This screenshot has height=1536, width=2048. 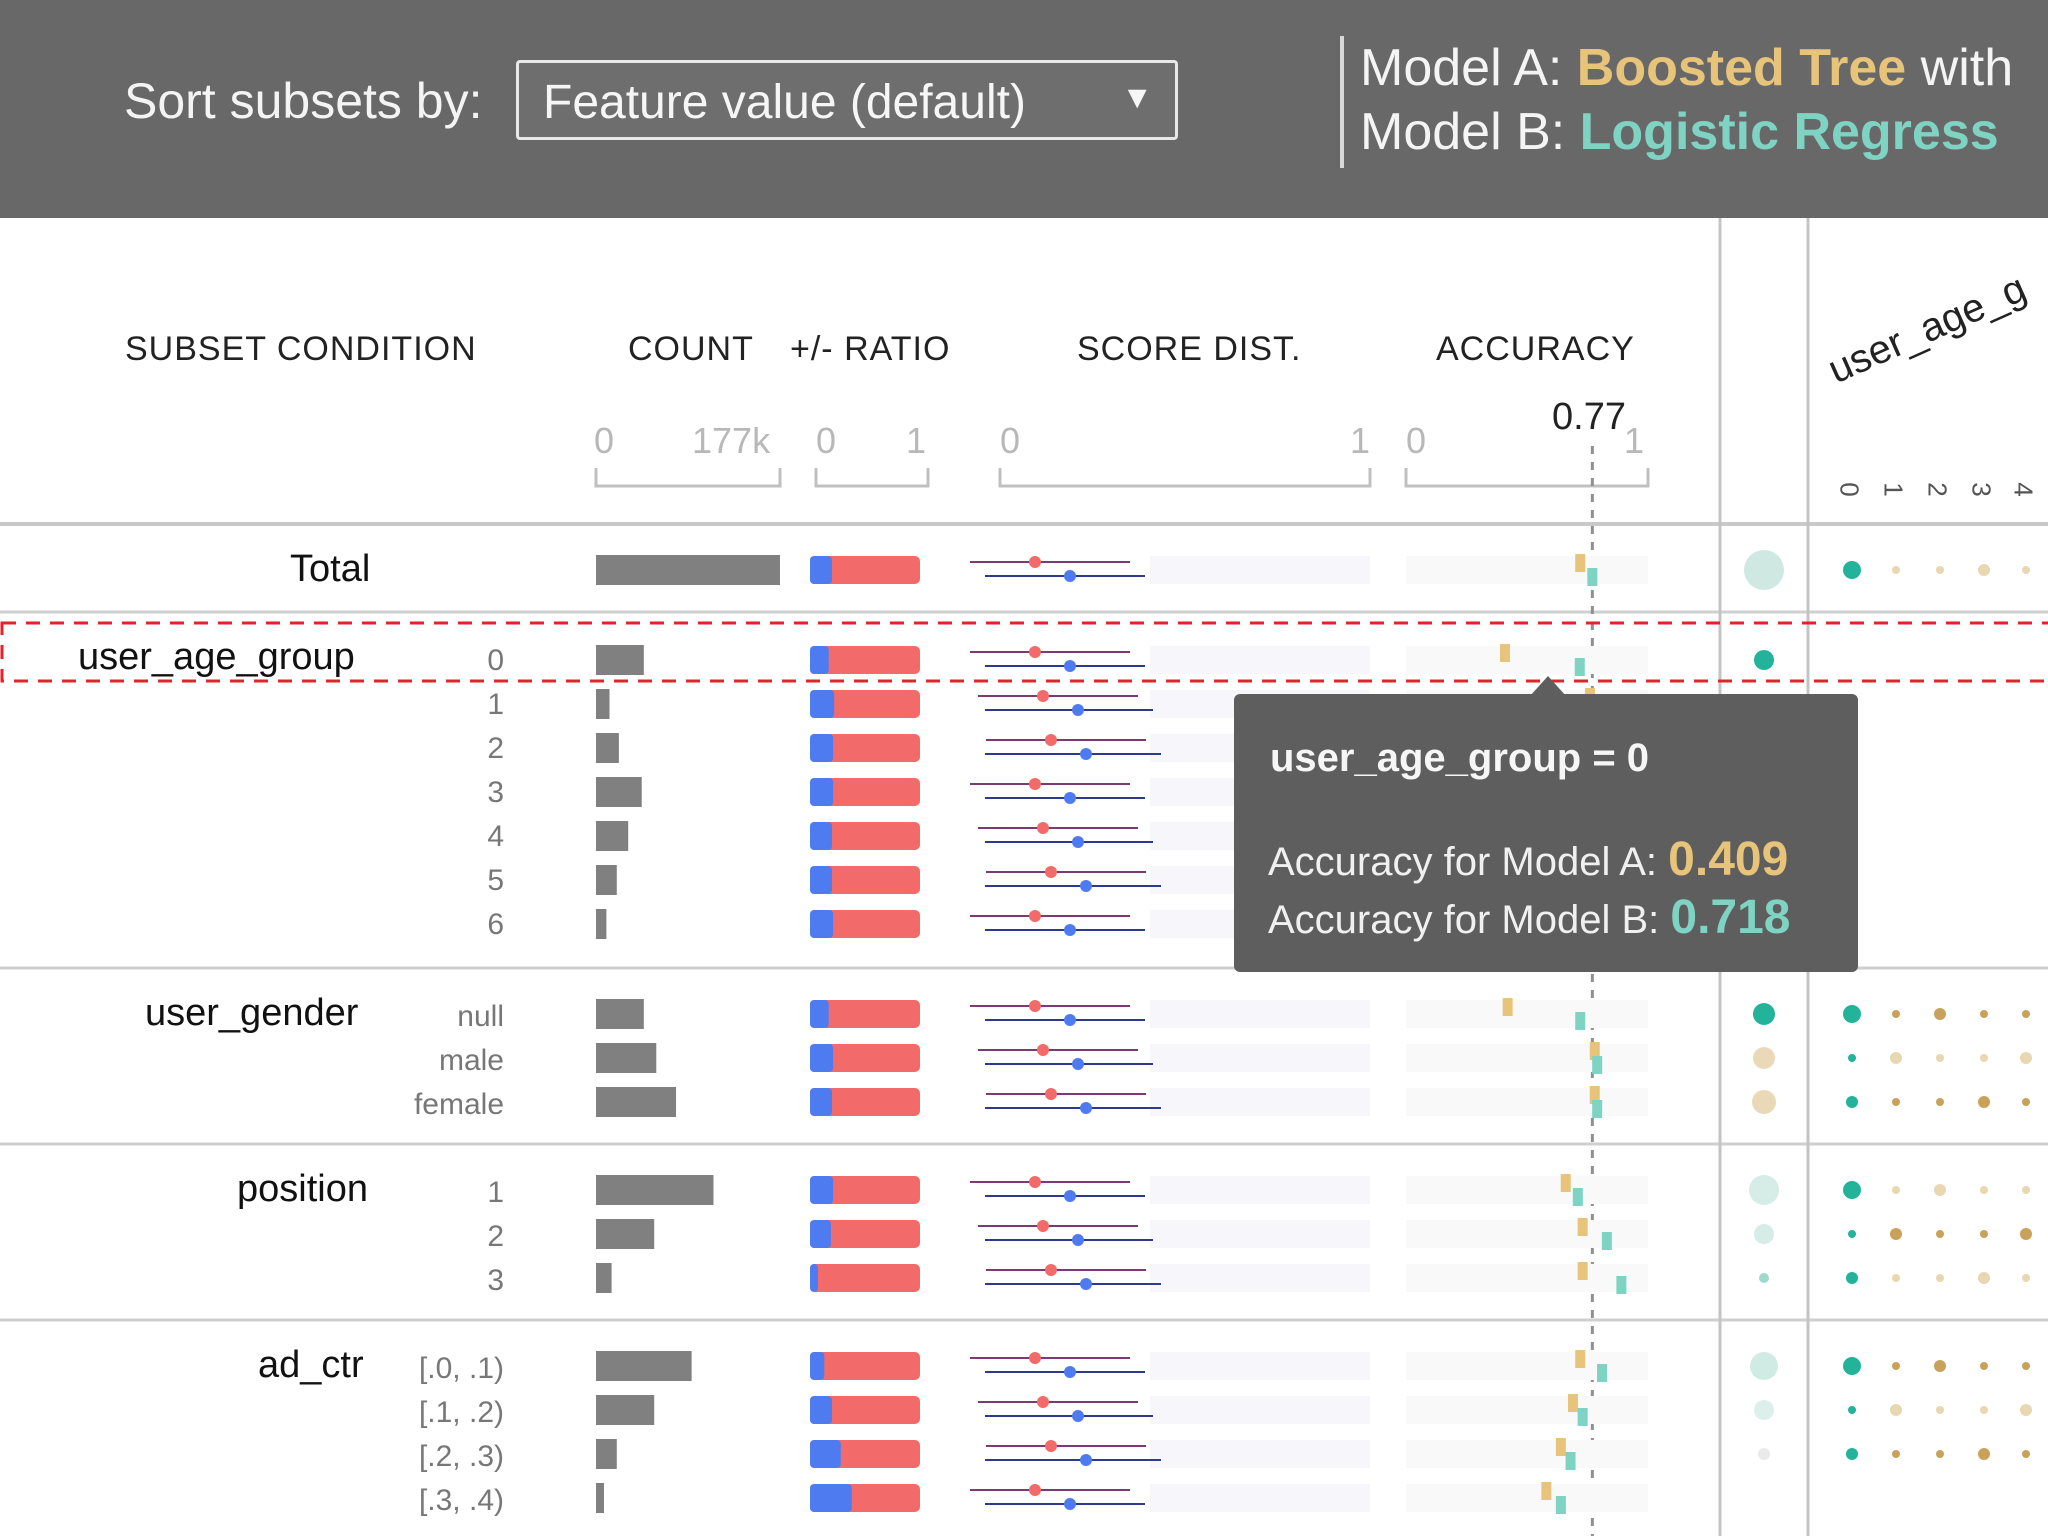 I want to click on feature-label-position: position, so click(x=302, y=1189).